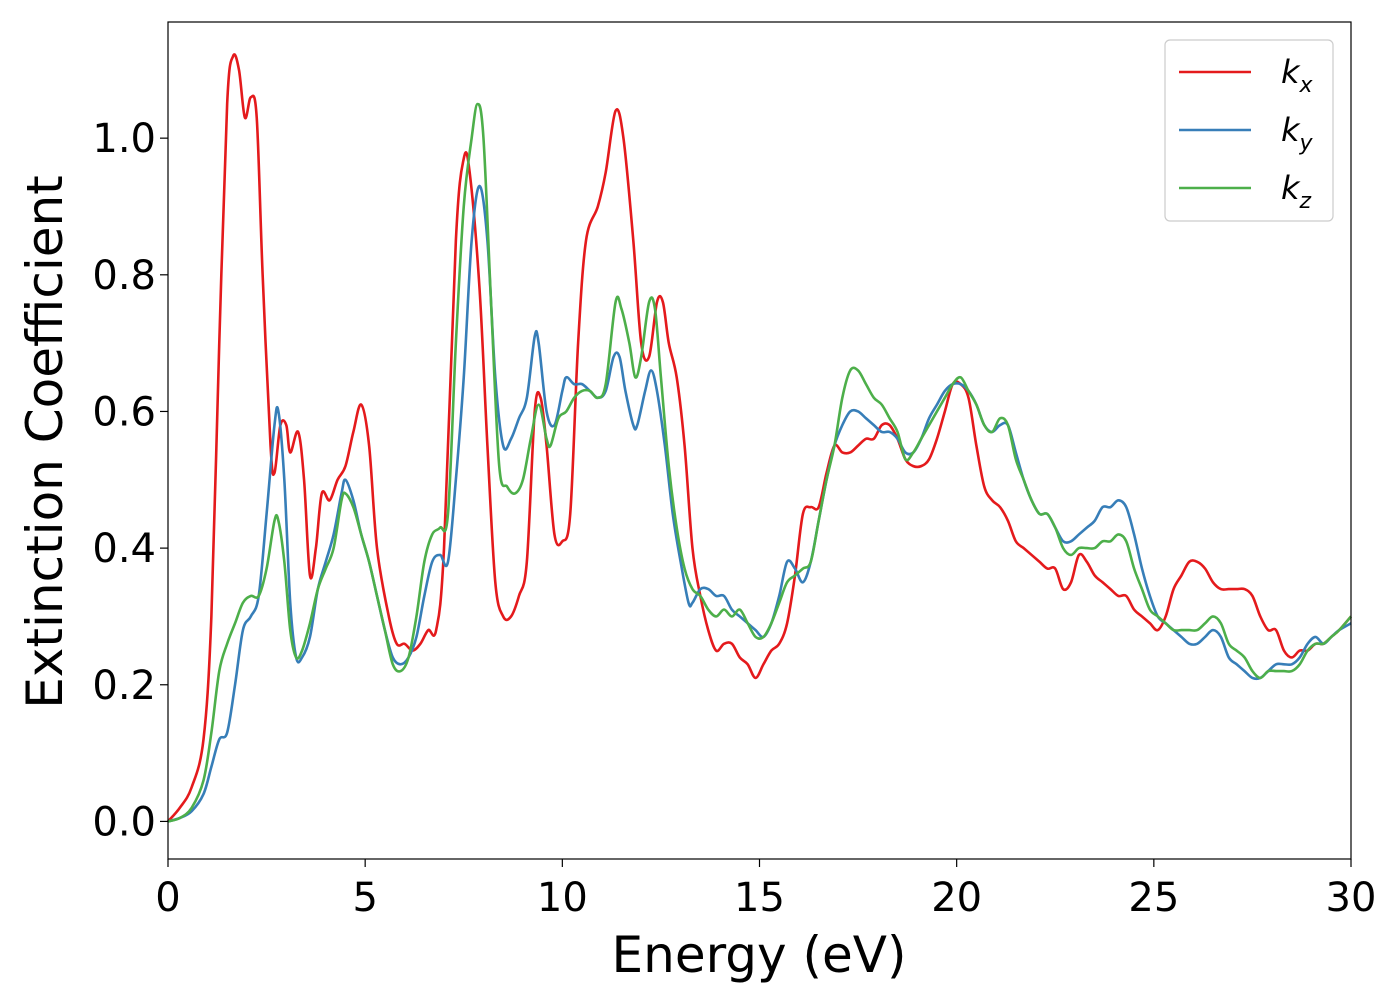 The height and width of the screenshot is (1000, 1400). I want to click on legend-label-x: kx, so click(1297, 75).